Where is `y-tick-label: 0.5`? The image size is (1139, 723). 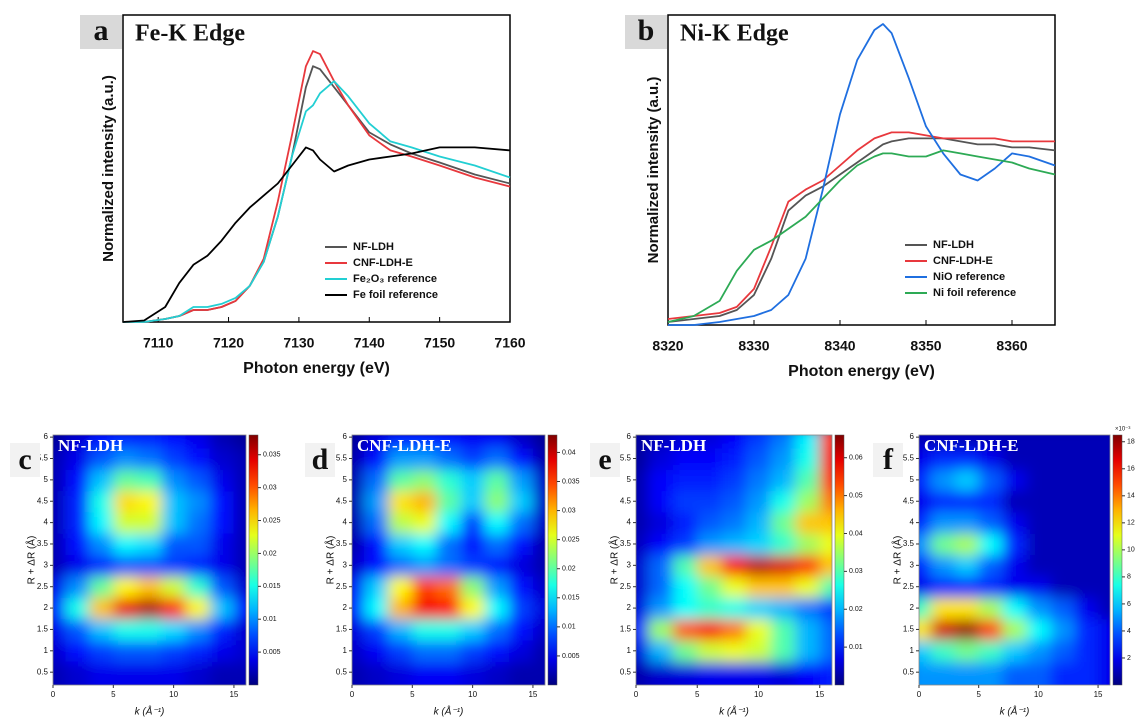
y-tick-label: 0.5 is located at coordinates (342, 671).